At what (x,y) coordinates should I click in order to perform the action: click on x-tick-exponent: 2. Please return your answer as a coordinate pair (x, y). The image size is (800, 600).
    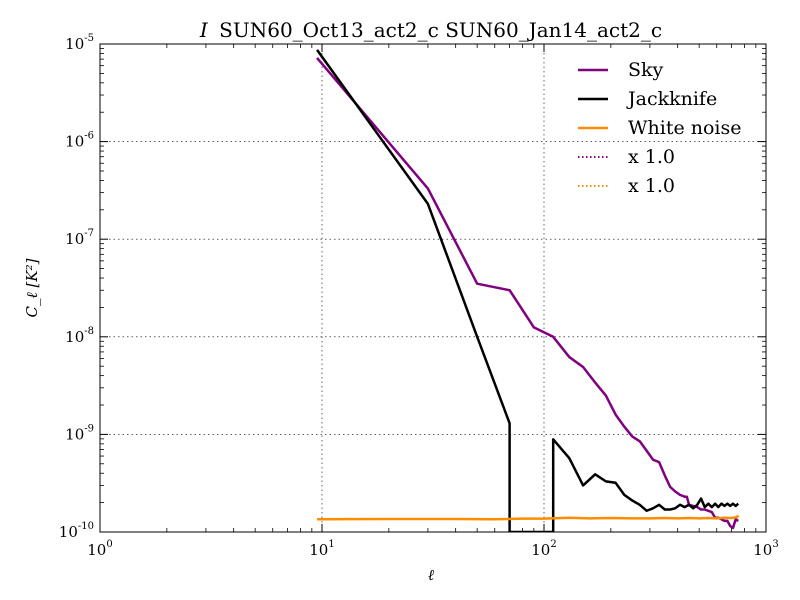
    Looking at the image, I should click on (553, 544).